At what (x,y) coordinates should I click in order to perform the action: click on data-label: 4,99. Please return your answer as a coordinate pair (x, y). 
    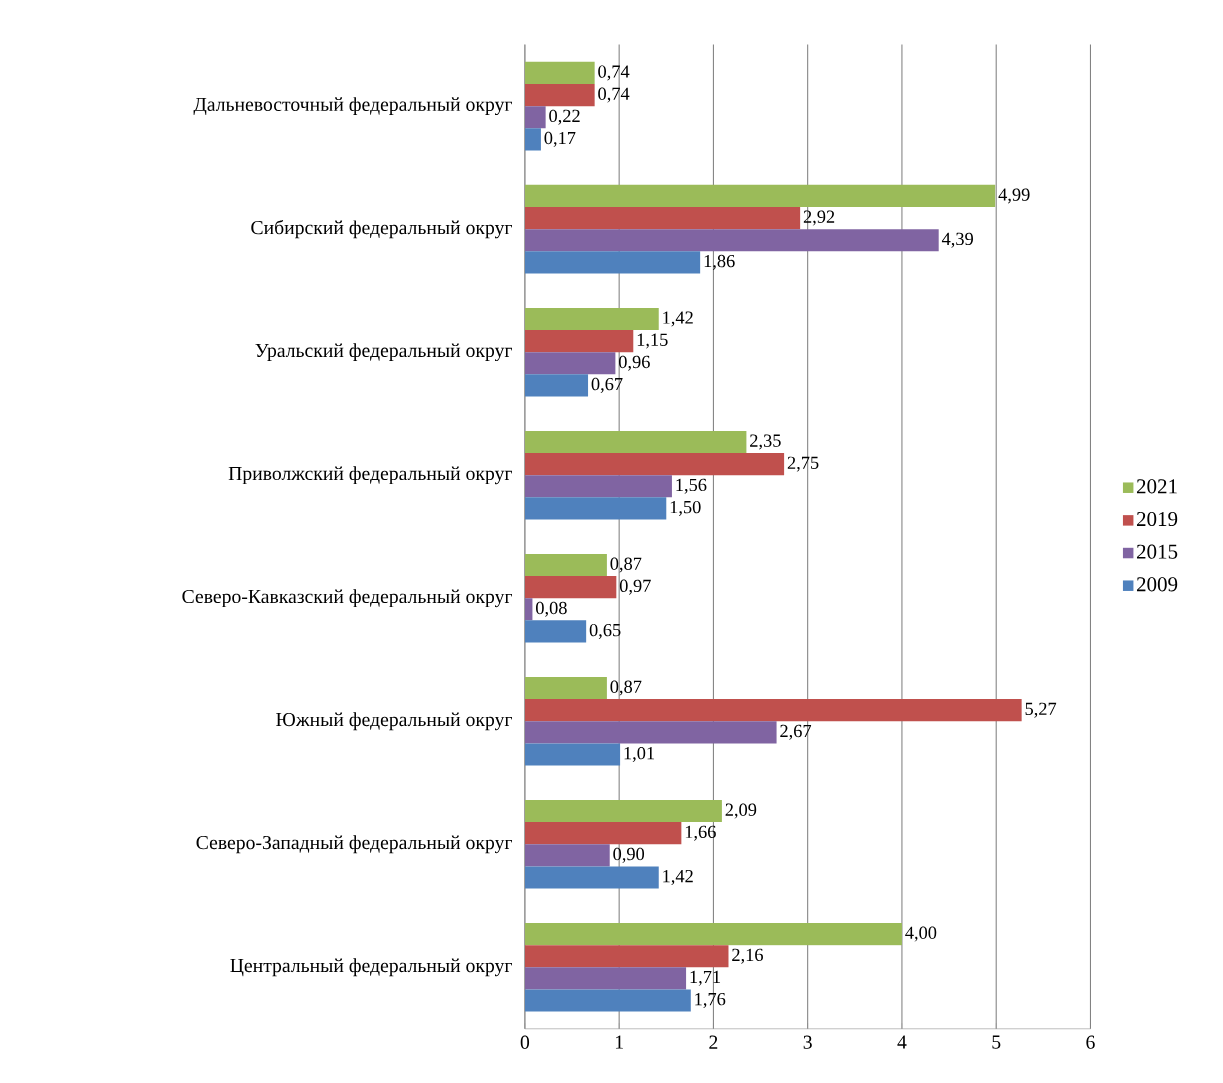
    Looking at the image, I should click on (1014, 196).